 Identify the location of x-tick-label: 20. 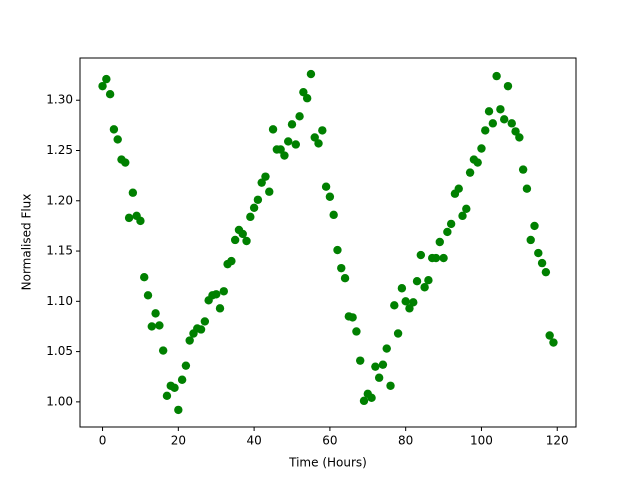
(178, 441).